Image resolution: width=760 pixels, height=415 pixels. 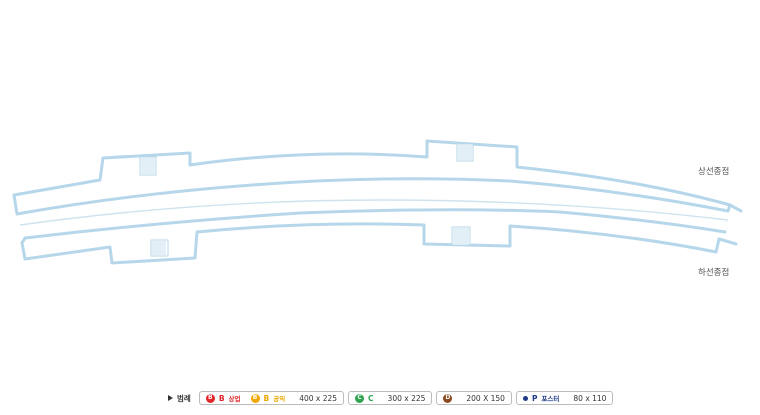 I want to click on badge-d-icon: D, so click(x=448, y=398).